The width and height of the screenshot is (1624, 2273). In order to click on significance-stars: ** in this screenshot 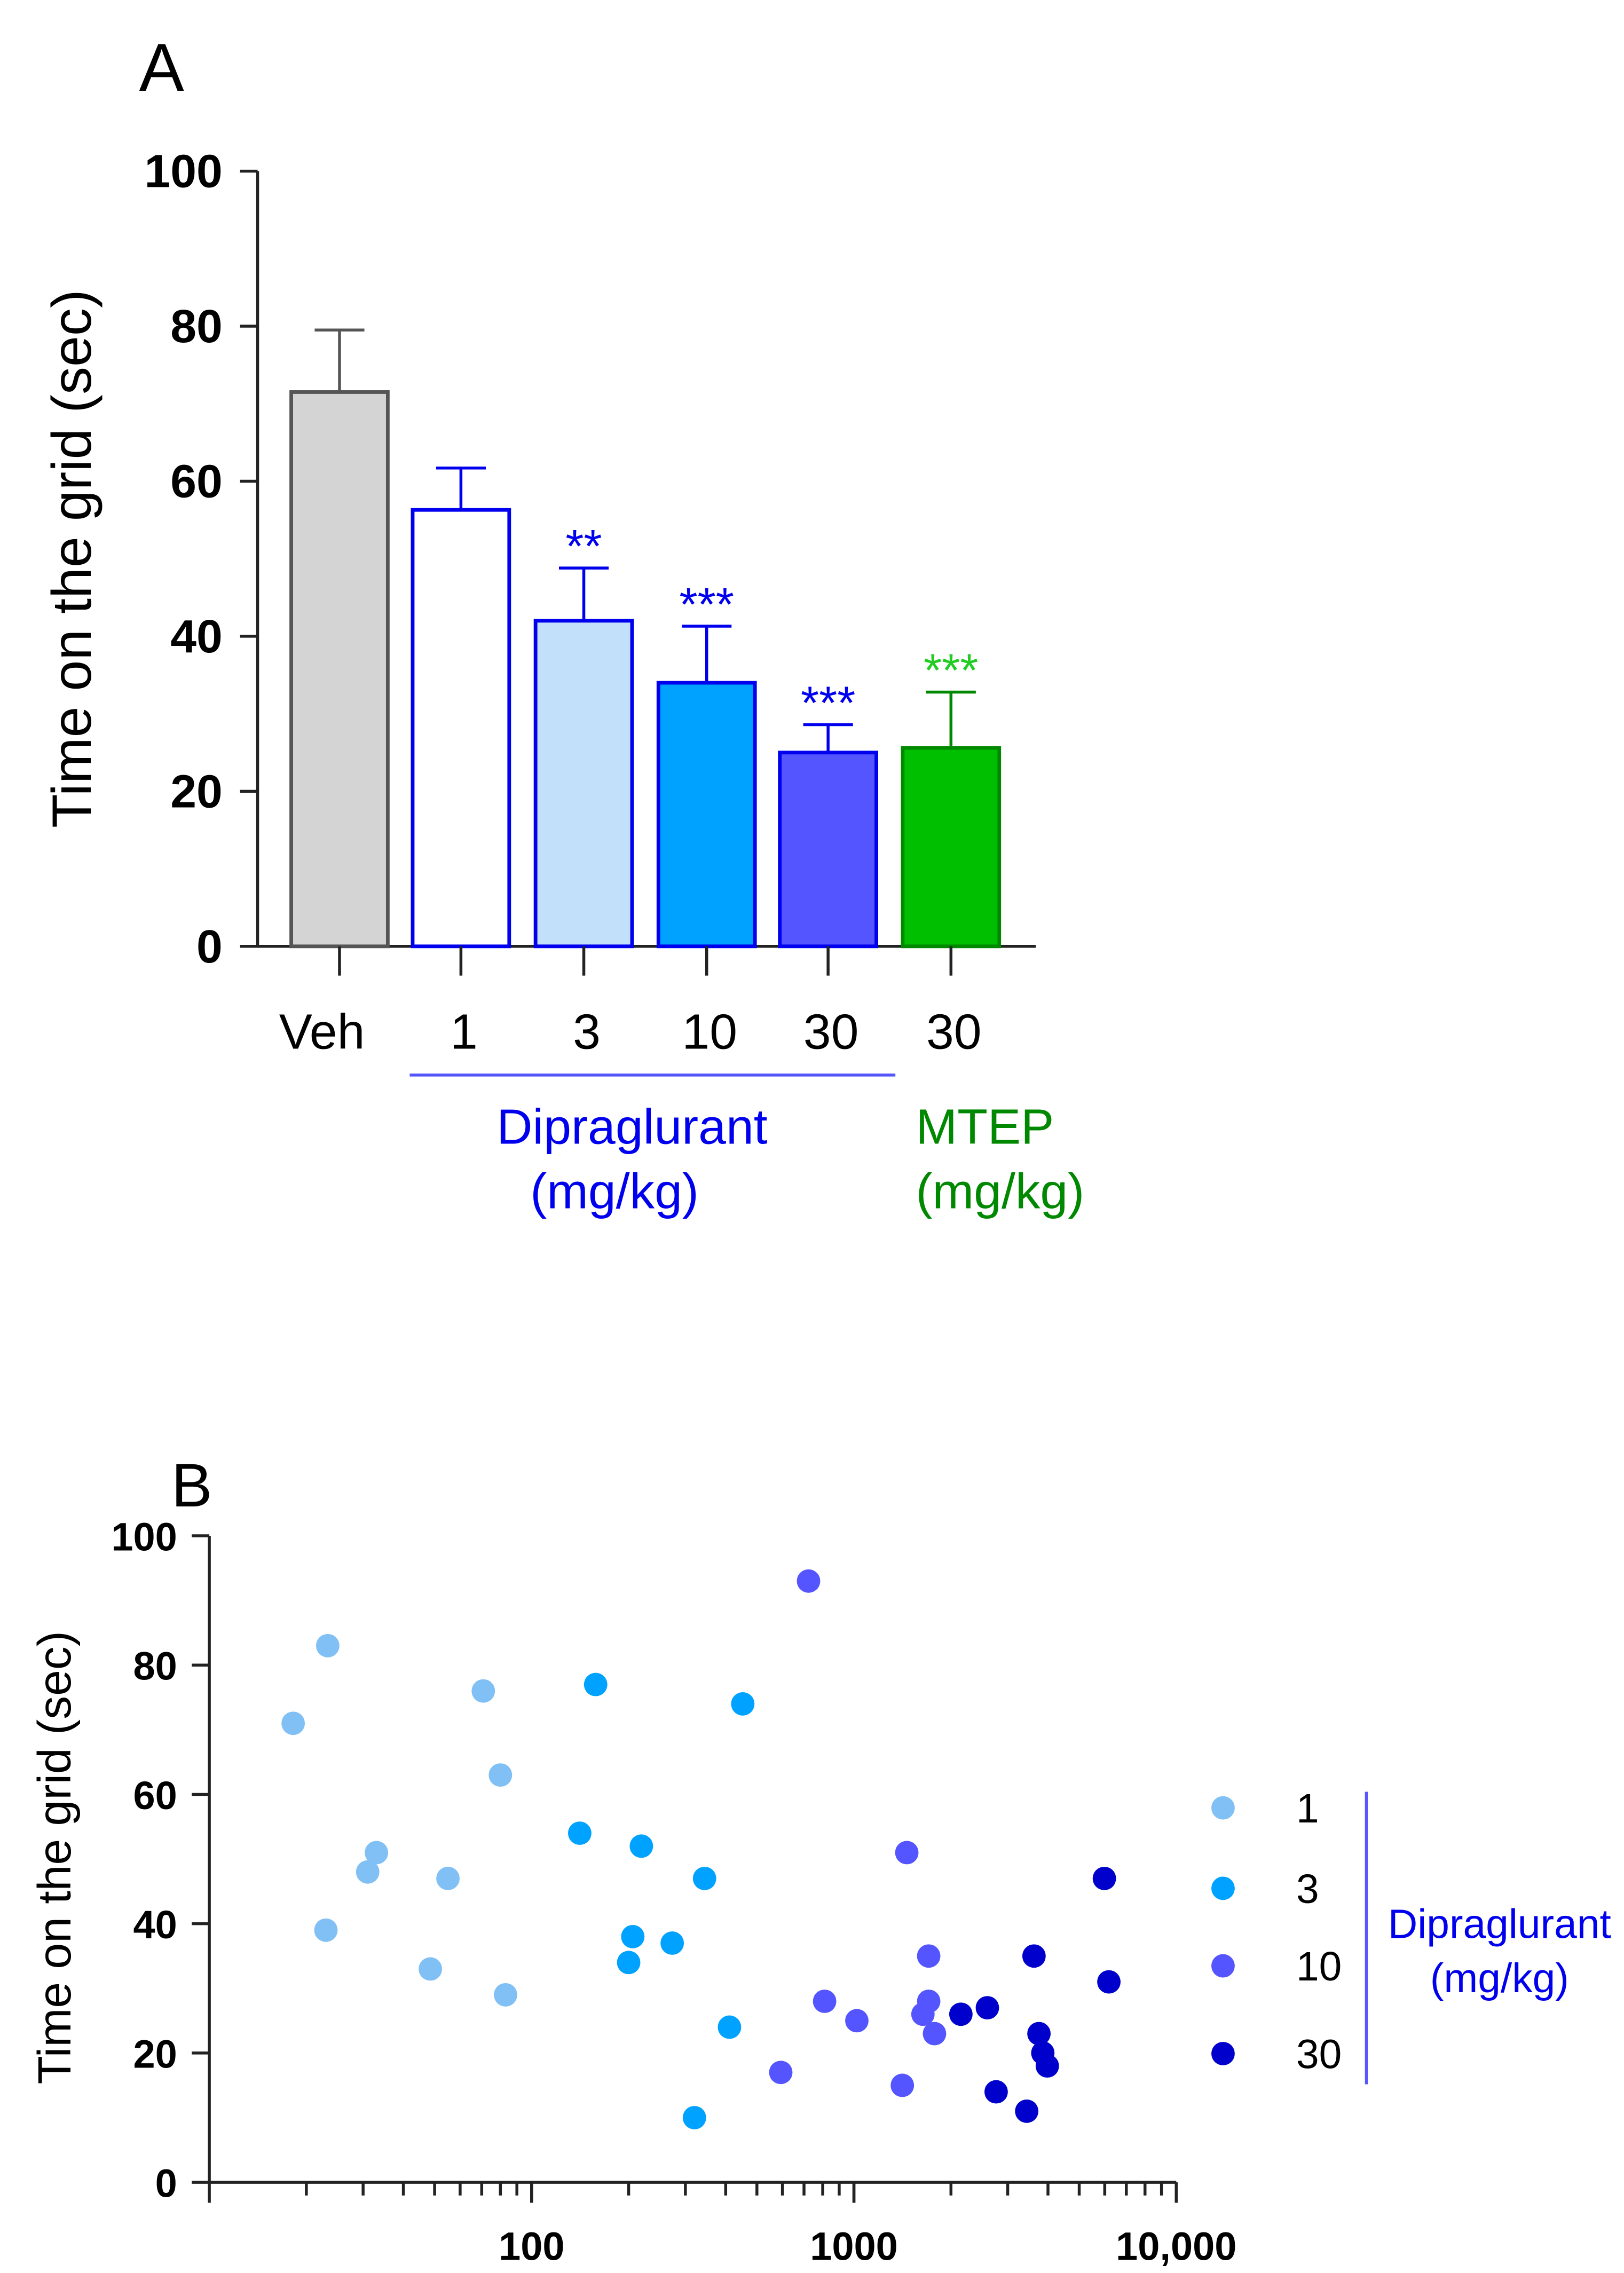, I will do `click(583, 546)`.